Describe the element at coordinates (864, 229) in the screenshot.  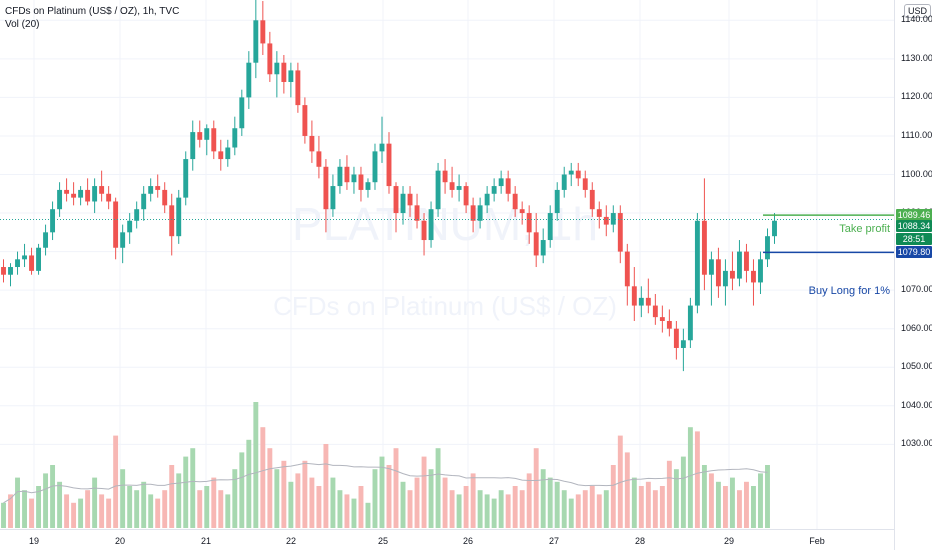
I see `take-profit-label: Take profit` at that location.